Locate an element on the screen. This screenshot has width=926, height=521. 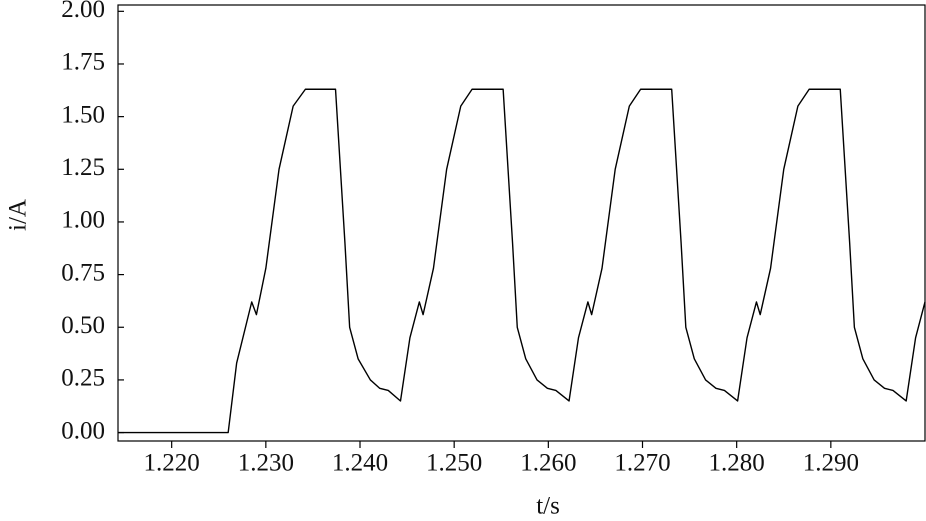
x-tick-label: 1.240 is located at coordinates (360, 463).